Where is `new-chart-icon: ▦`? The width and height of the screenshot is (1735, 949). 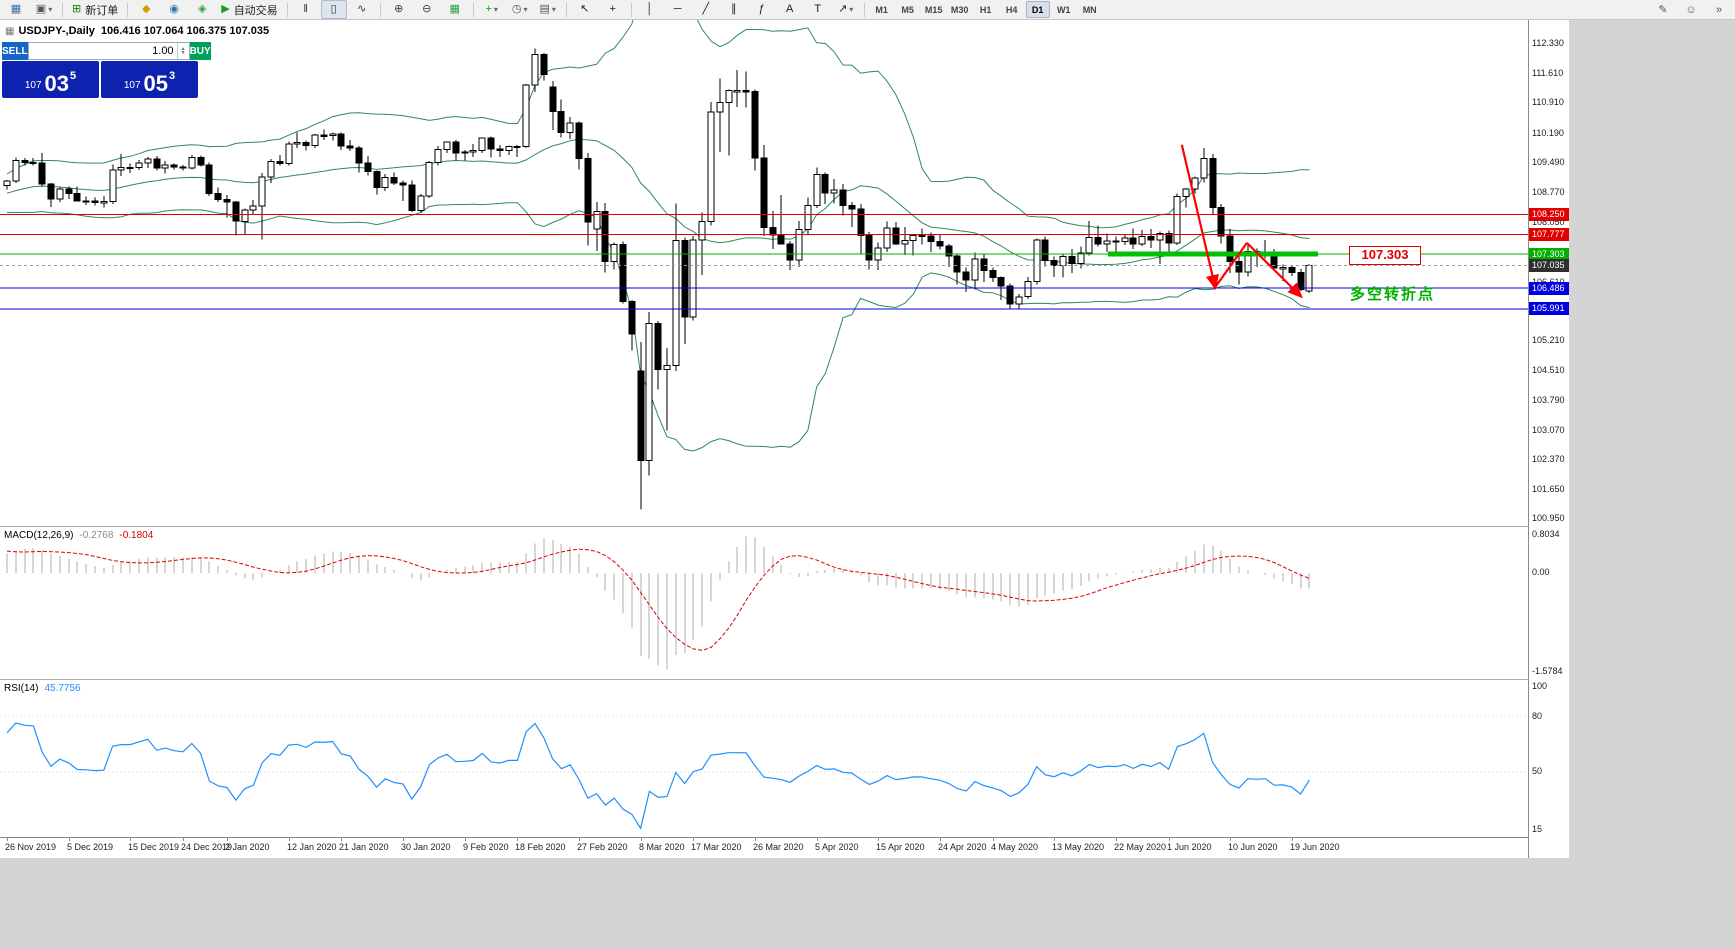 new-chart-icon: ▦ is located at coordinates (16, 9).